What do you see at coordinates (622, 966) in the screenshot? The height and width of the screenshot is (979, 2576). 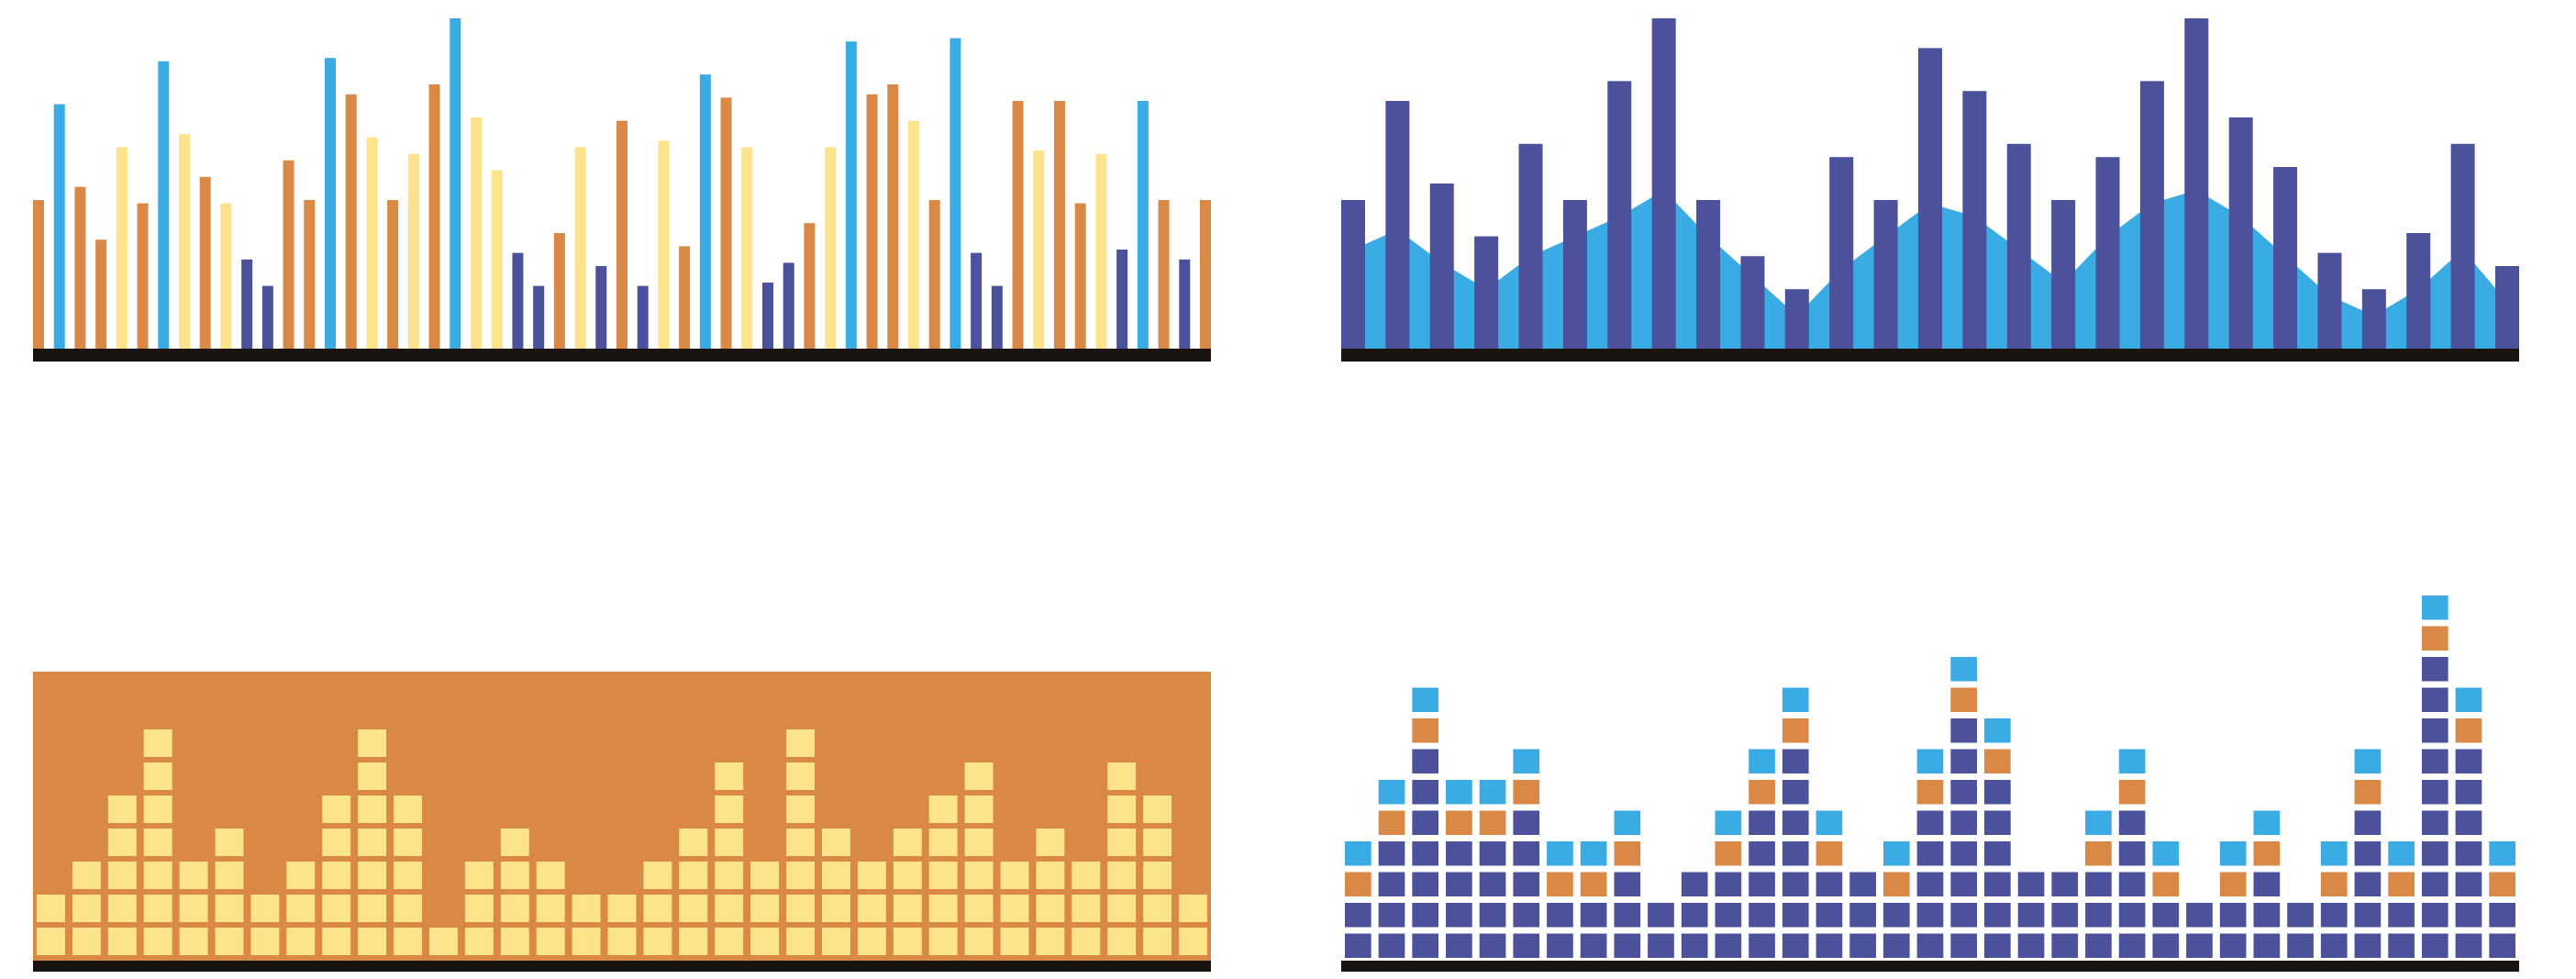 I see `baseline` at bounding box center [622, 966].